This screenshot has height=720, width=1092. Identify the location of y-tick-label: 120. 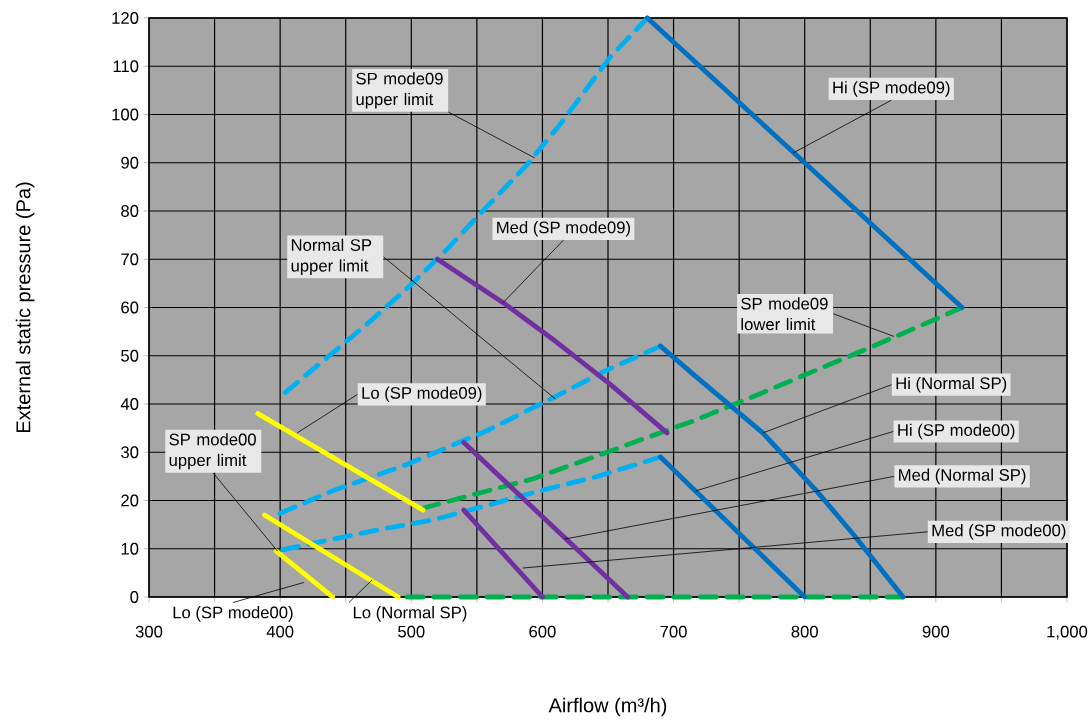
(125, 18).